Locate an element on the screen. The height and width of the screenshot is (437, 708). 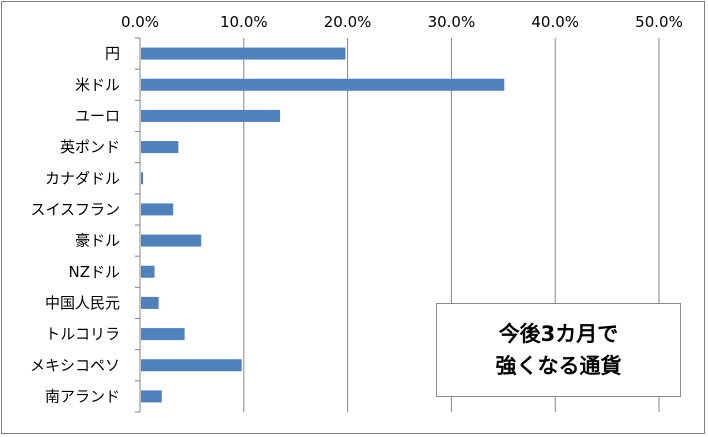
x-tick-label: 0.0% is located at coordinates (140, 22).